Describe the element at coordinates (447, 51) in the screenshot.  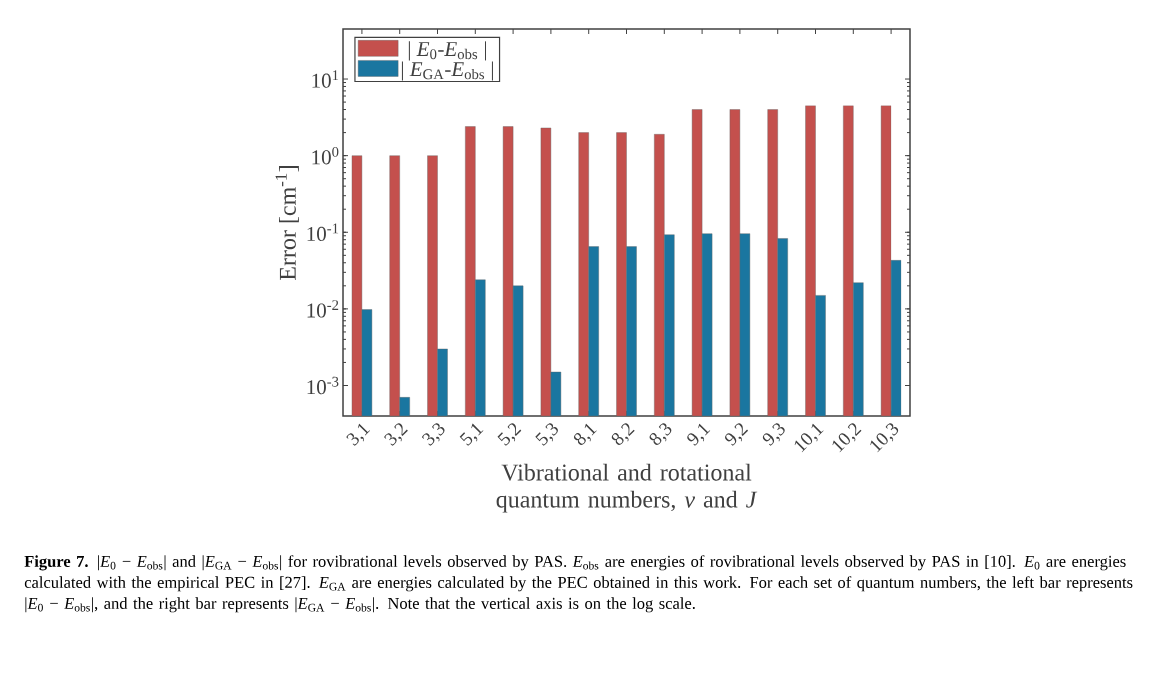
I see `legend-label: | E$_{0}$-E$_{obs}$ |` at that location.